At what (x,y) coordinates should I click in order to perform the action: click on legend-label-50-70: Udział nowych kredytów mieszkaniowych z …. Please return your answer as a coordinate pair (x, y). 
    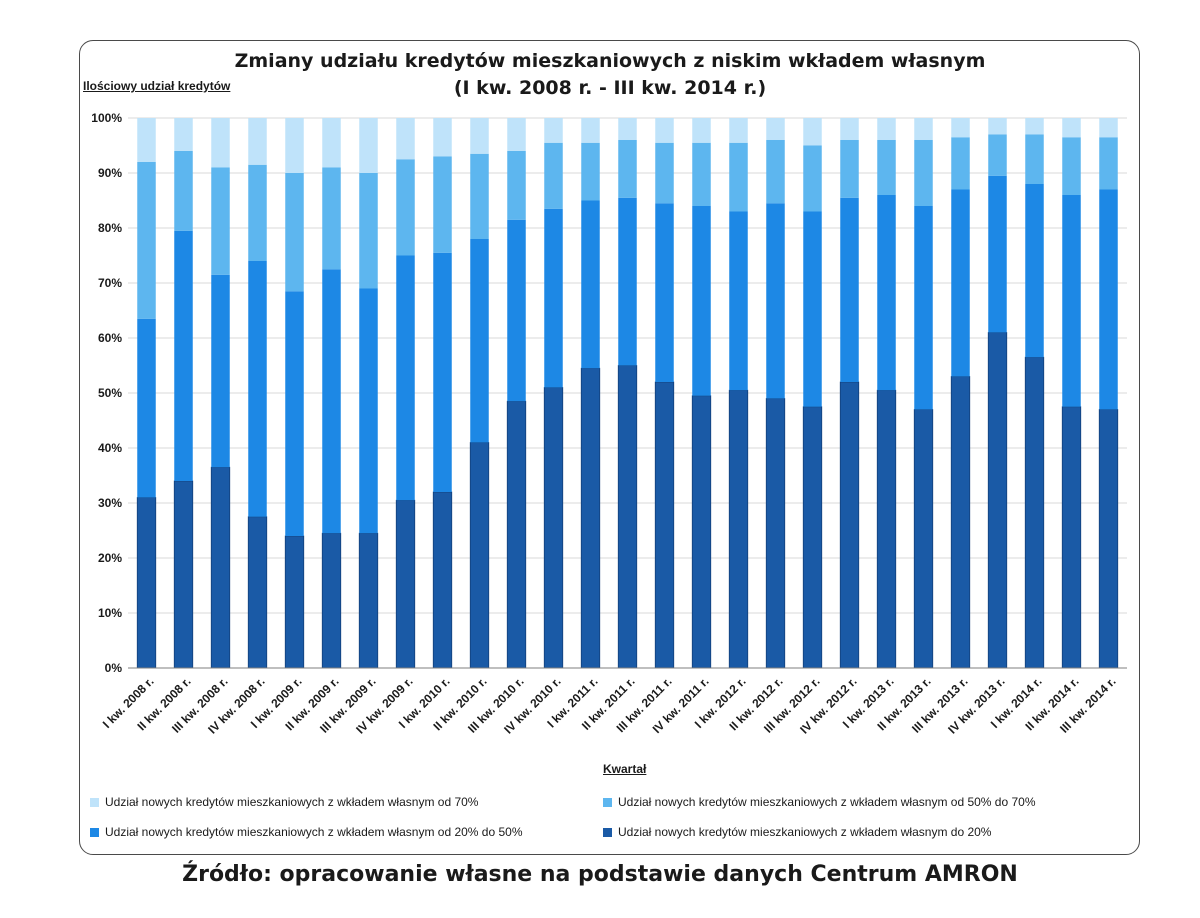
    Looking at the image, I should click on (827, 802).